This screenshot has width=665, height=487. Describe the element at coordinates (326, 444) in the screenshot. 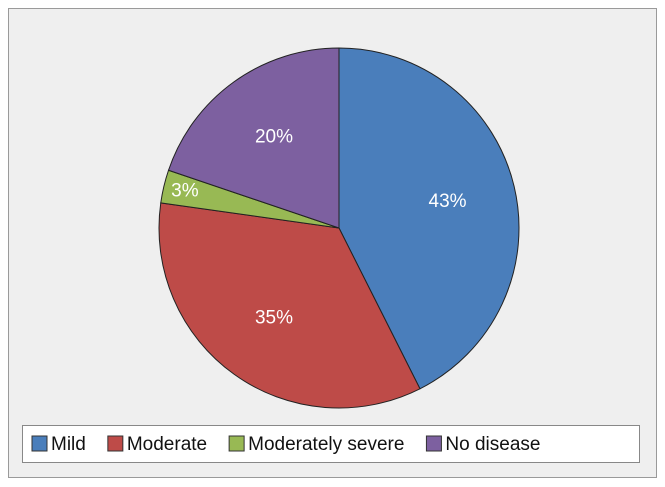

I see `legend-label: Moderately severe` at that location.